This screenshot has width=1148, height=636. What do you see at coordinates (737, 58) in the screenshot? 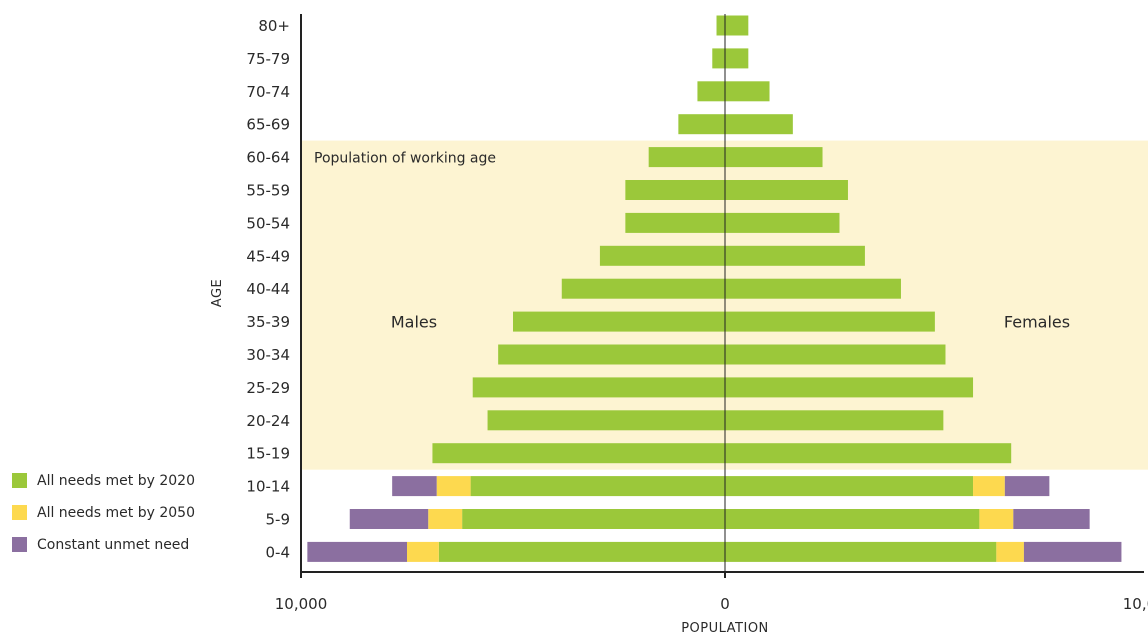
I see `bar-female-75-79-s0` at bounding box center [737, 58].